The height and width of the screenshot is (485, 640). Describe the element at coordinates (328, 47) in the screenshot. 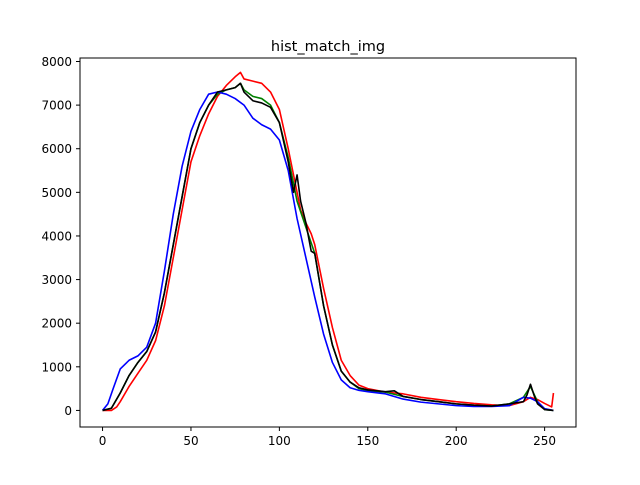

I see `chart-title: hist_match_img` at that location.